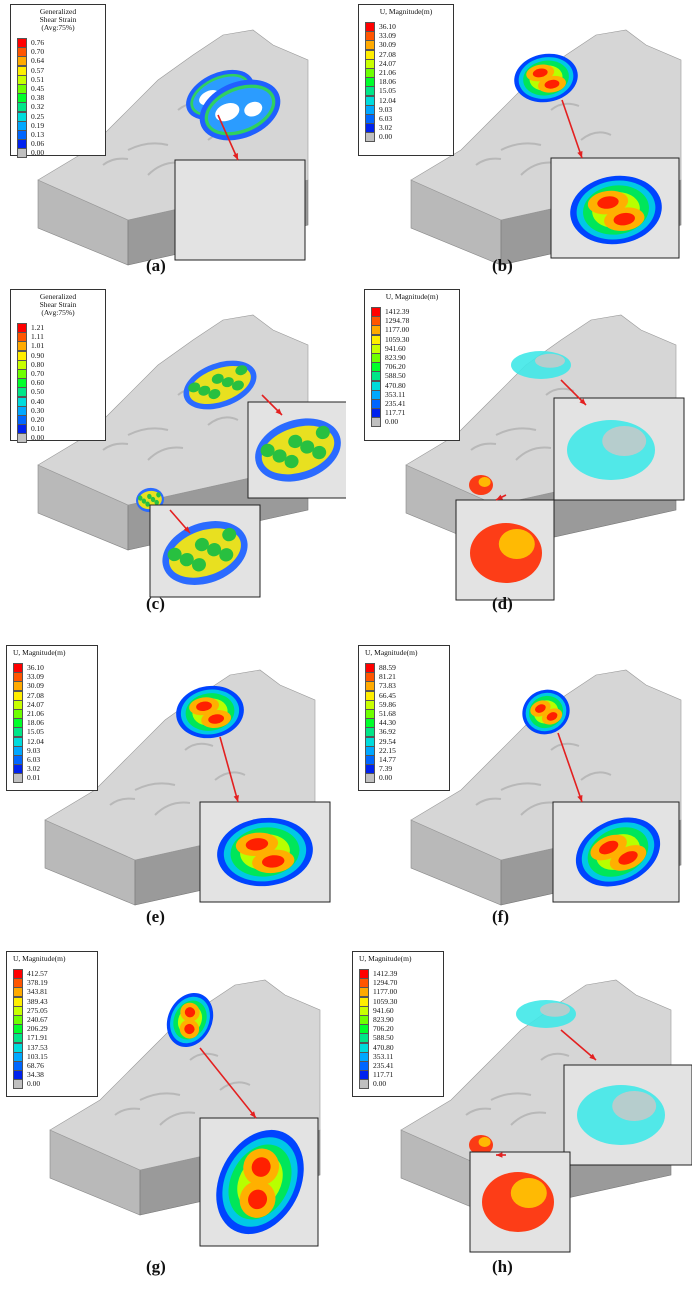 The height and width of the screenshot is (1291, 692). I want to click on legend-value: 0.50, so click(38, 392).